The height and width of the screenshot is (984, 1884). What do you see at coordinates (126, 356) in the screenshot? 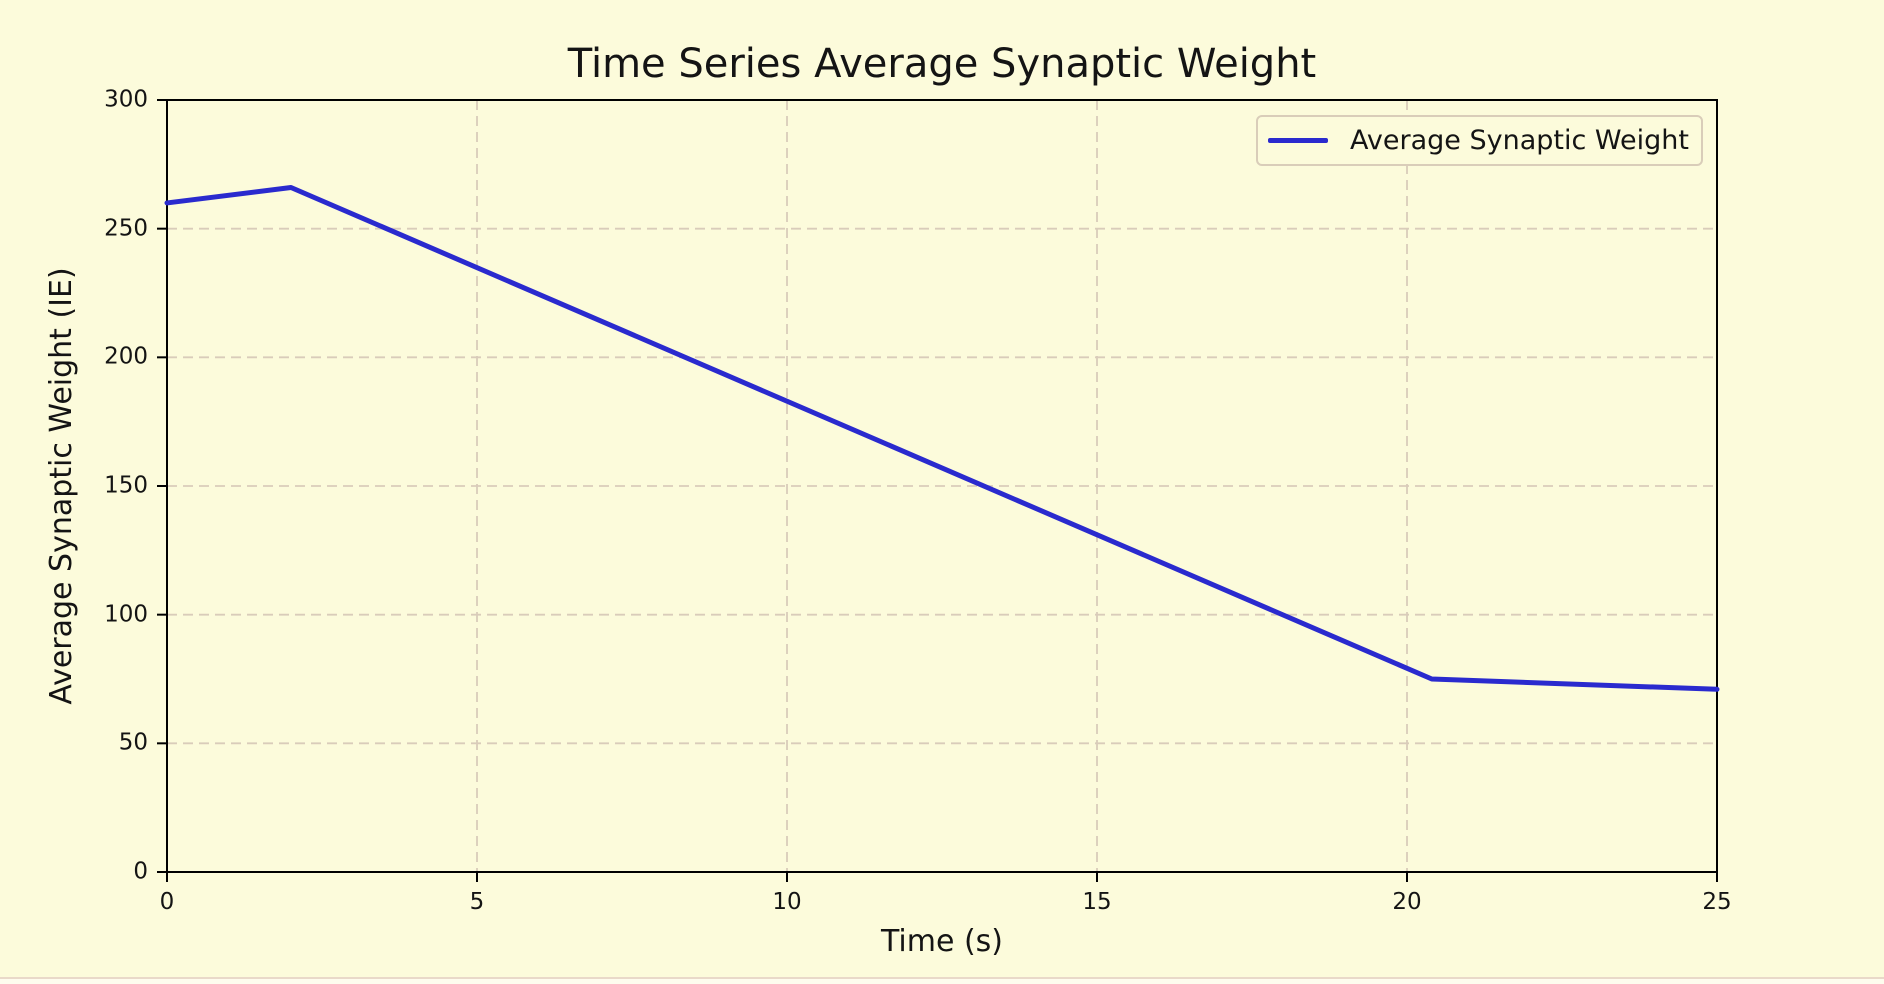
I see `y-tick-label: 200` at bounding box center [126, 356].